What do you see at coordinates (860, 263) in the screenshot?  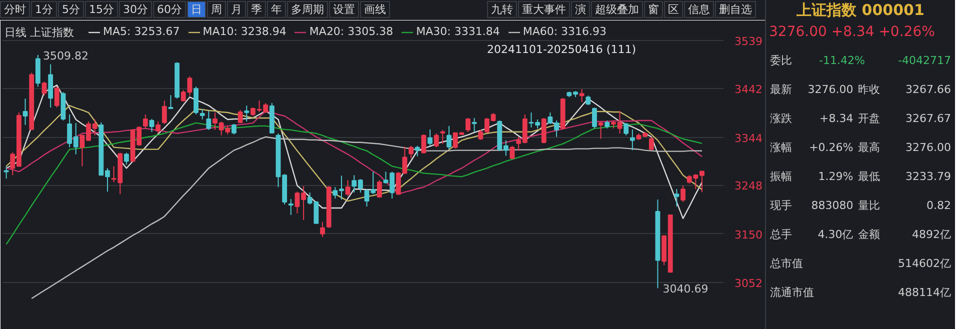 I see `text: 总市值 514602亿` at bounding box center [860, 263].